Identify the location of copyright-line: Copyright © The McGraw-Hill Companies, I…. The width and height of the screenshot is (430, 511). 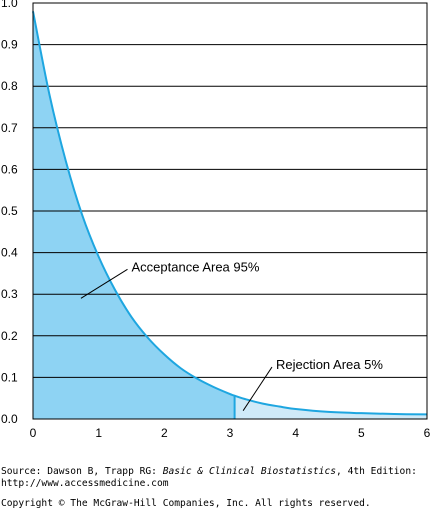
(186, 503).